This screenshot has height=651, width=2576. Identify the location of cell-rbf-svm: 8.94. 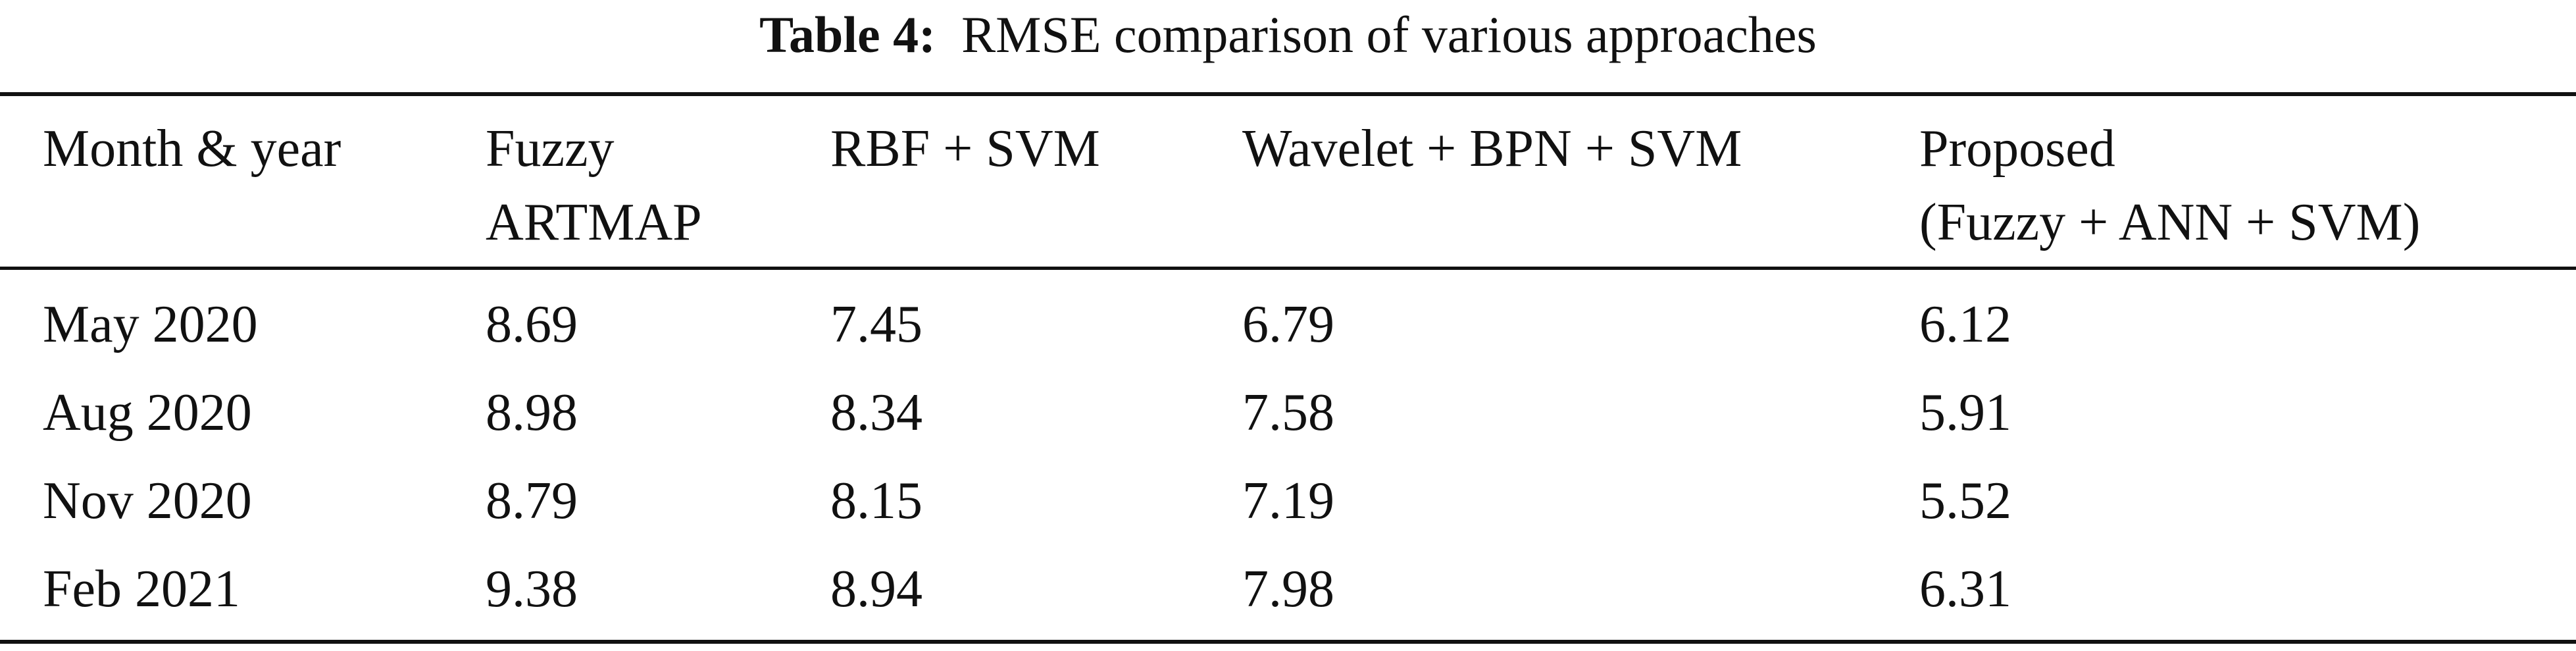
(876, 589).